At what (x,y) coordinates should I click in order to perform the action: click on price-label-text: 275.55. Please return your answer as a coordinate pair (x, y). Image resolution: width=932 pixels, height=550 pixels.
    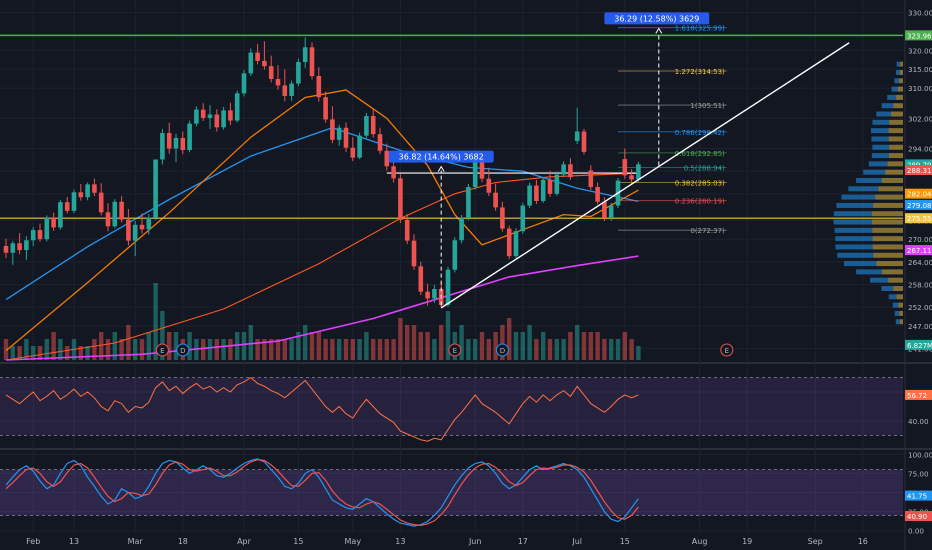
    Looking at the image, I should click on (919, 219).